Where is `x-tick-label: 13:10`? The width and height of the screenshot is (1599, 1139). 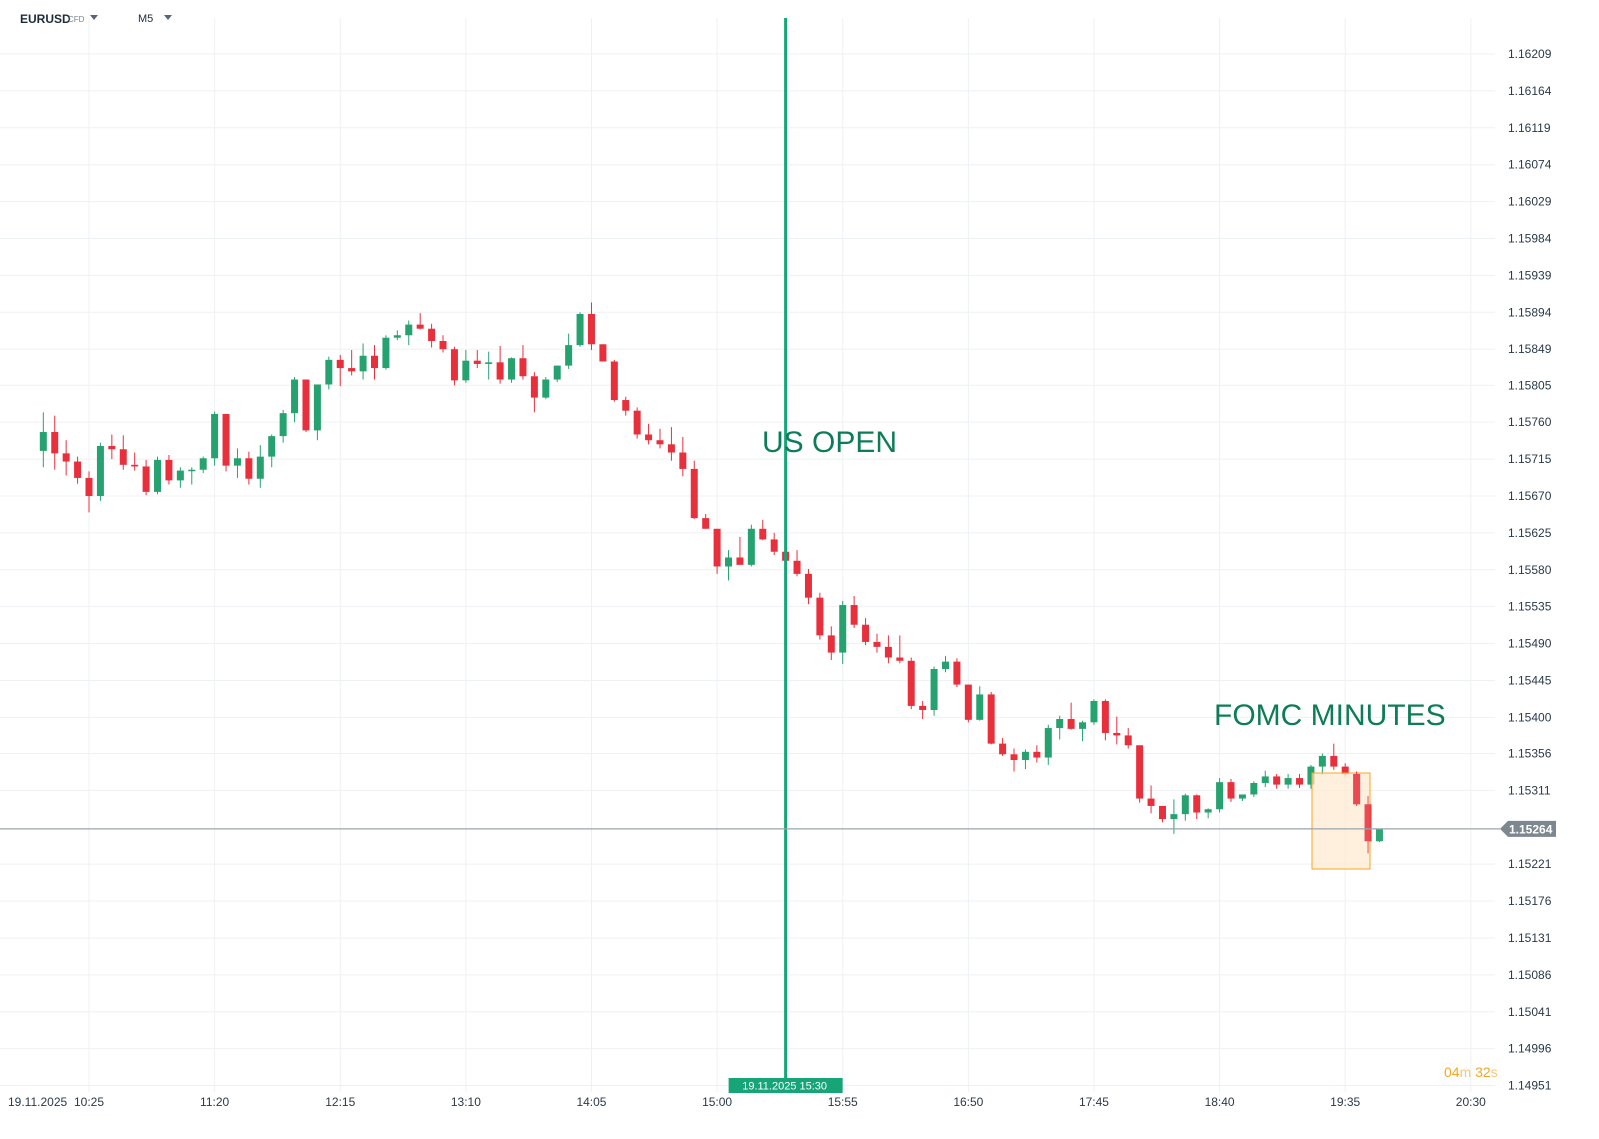
x-tick-label: 13:10 is located at coordinates (466, 1102).